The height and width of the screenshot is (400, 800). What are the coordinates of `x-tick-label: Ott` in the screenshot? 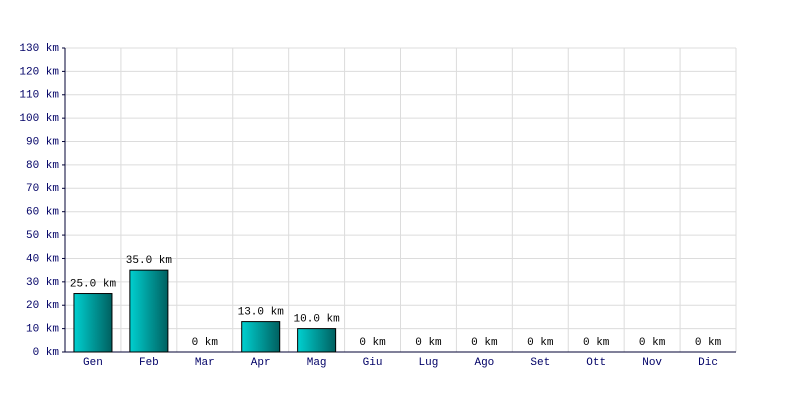 It's located at (596, 363).